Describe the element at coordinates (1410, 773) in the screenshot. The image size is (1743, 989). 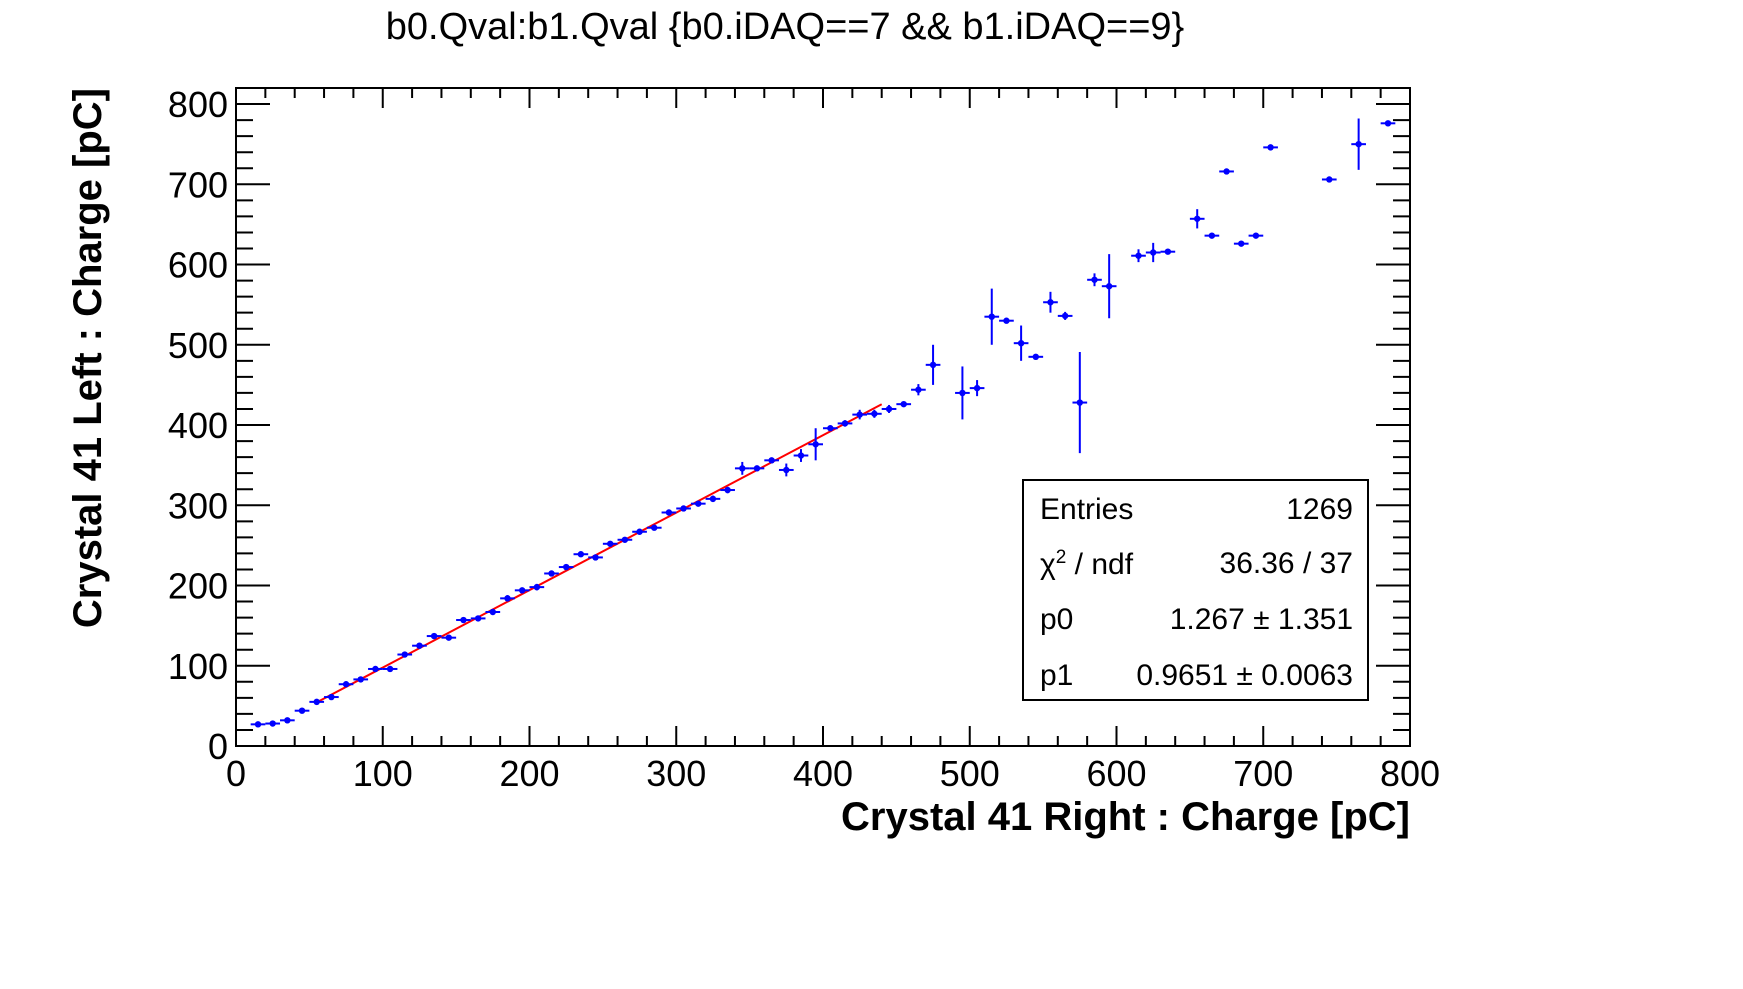
I see `x-tick-label: 800` at that location.